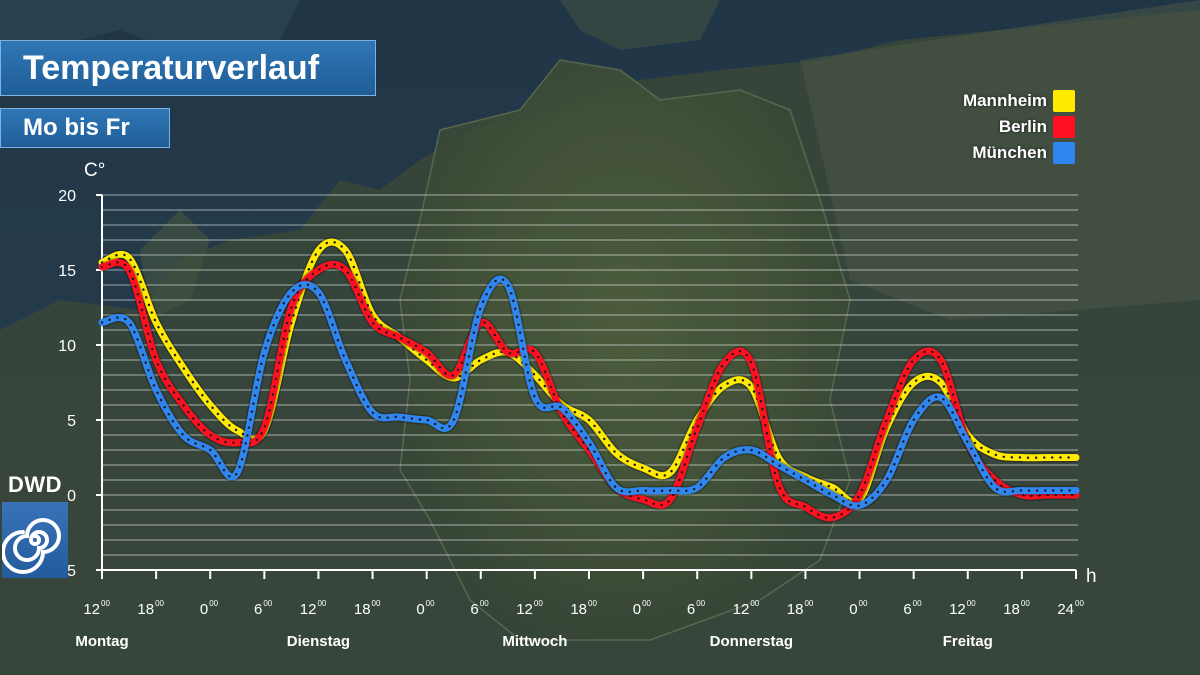 The width and height of the screenshot is (1200, 675). What do you see at coordinates (318, 641) in the screenshot?
I see `day-label: Dienstag` at bounding box center [318, 641].